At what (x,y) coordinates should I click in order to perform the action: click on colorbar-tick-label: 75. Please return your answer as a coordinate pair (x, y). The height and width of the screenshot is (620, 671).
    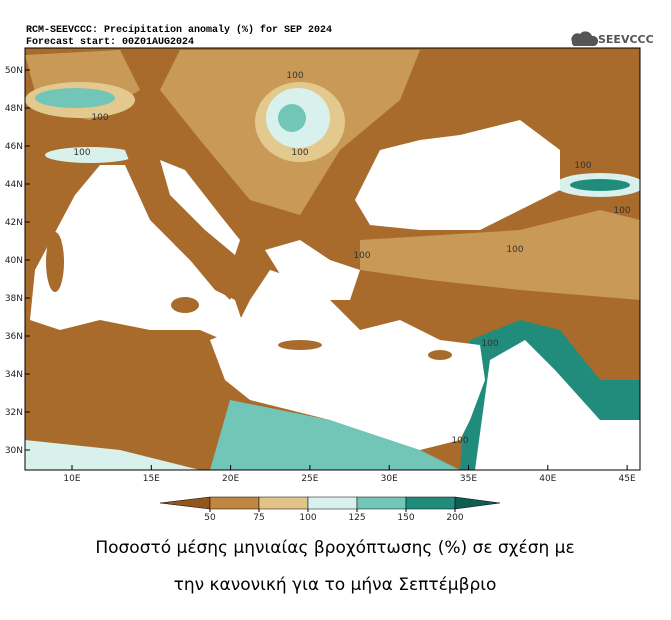
    Looking at the image, I should click on (258, 518).